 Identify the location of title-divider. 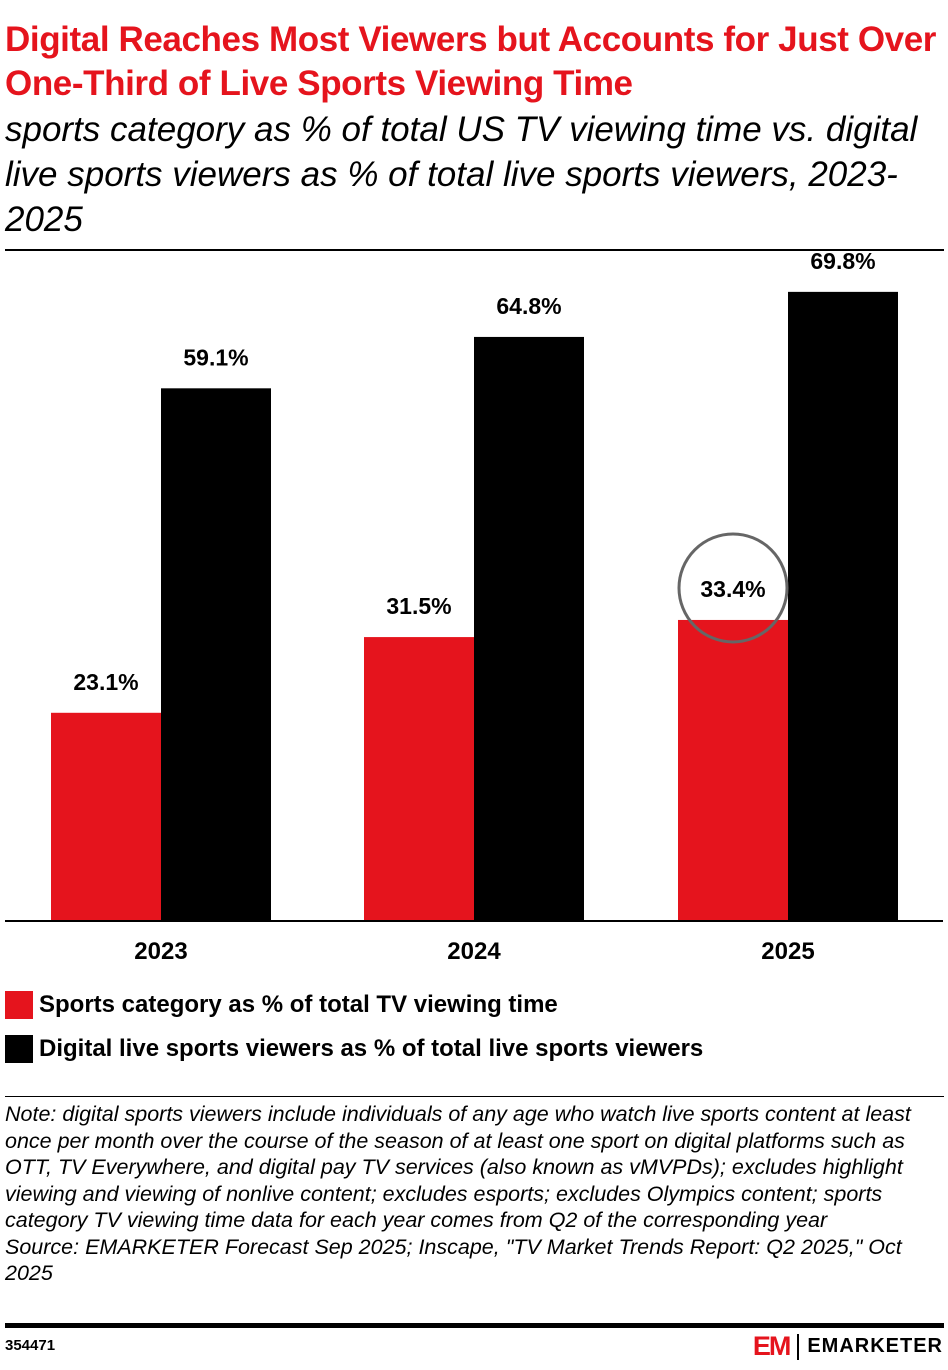
(474, 250).